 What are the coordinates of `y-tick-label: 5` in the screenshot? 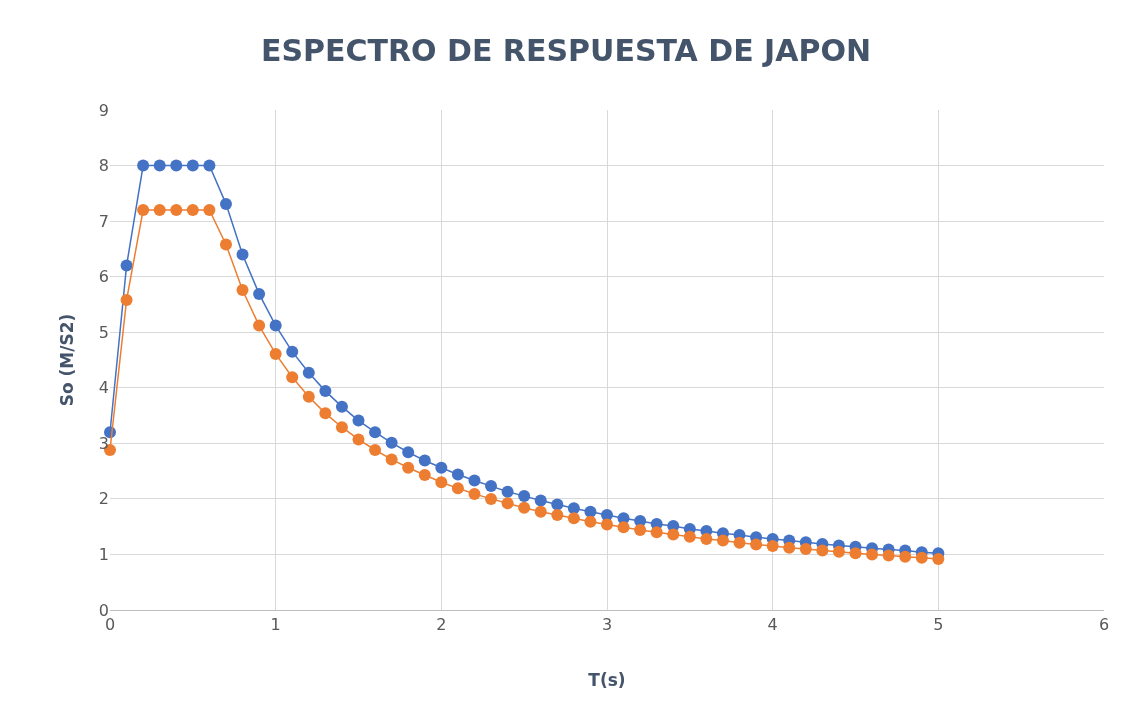 It's located at (103, 332).